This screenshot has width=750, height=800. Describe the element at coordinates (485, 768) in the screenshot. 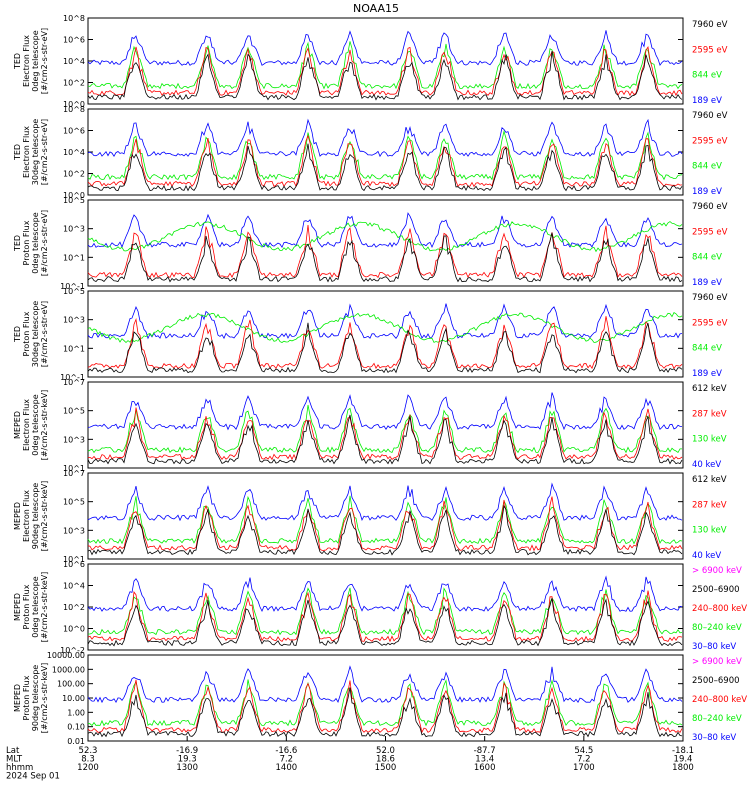

I see `x-tick-label-hhmm: 1600` at that location.